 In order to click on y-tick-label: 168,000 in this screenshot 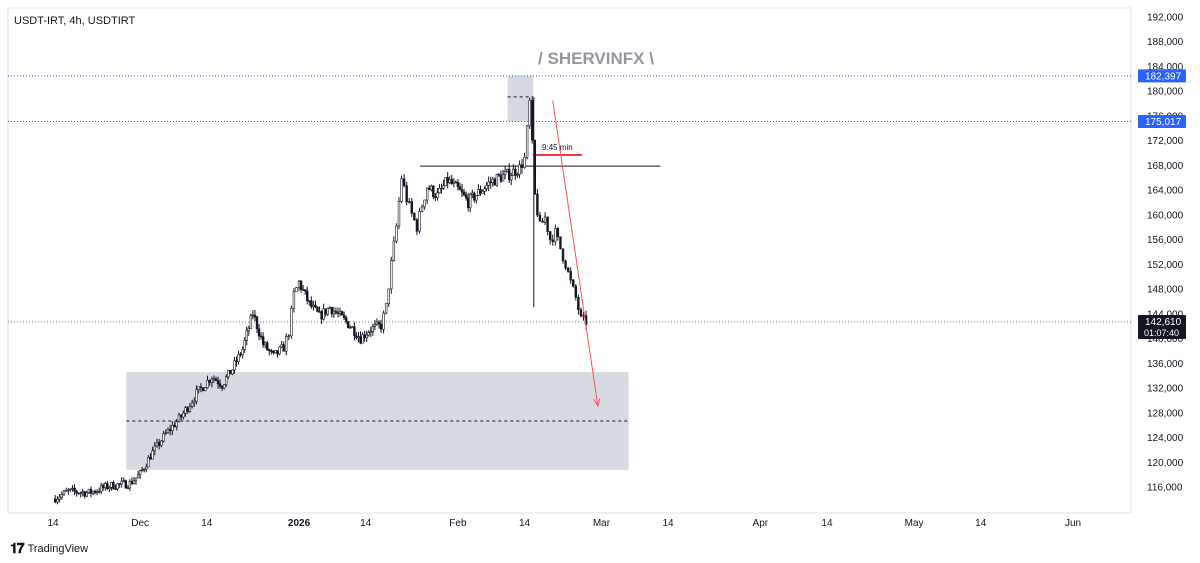, I will do `click(1165, 166)`.